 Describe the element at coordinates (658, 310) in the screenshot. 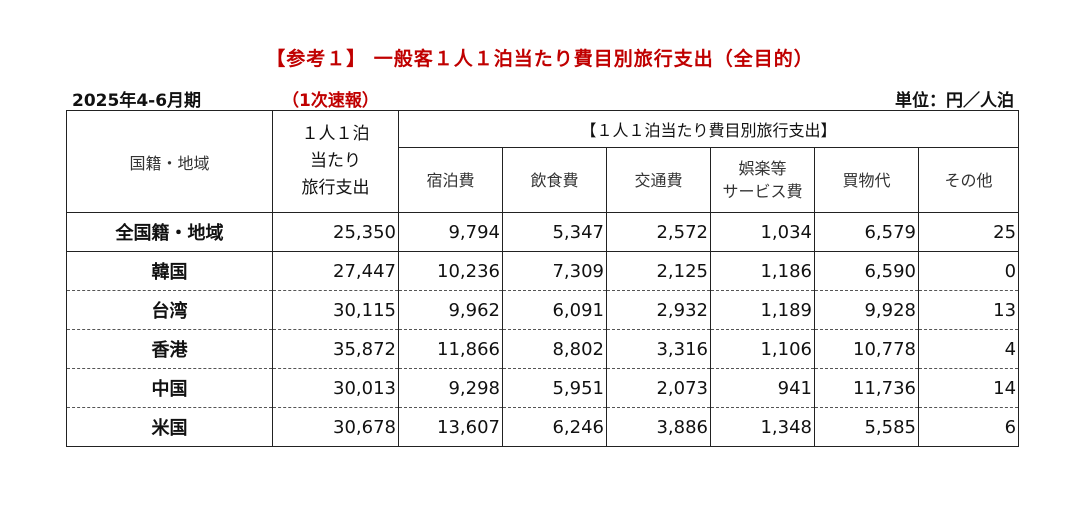

I see `row-value: 2,932` at that location.